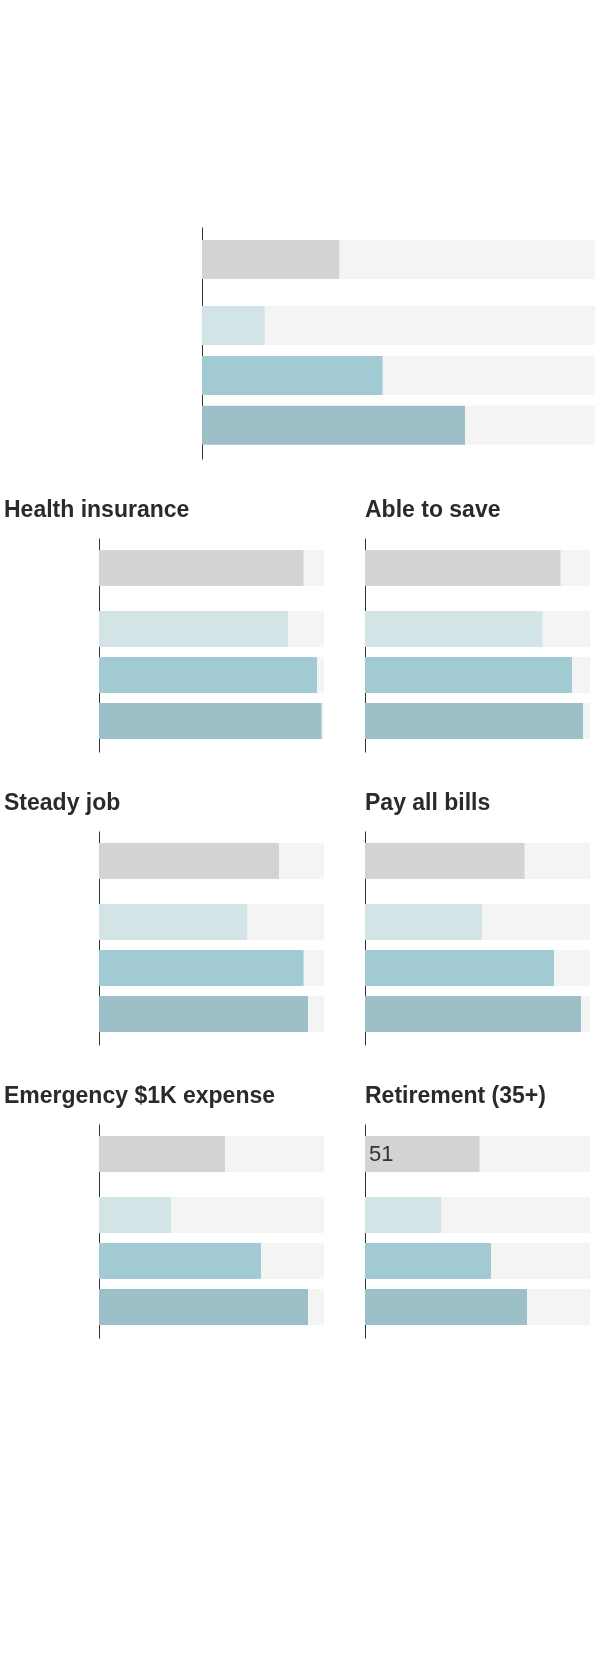 This screenshot has height=1674, width=608. What do you see at coordinates (97, 509) in the screenshot?
I see `chart-title: Health insurance` at bounding box center [97, 509].